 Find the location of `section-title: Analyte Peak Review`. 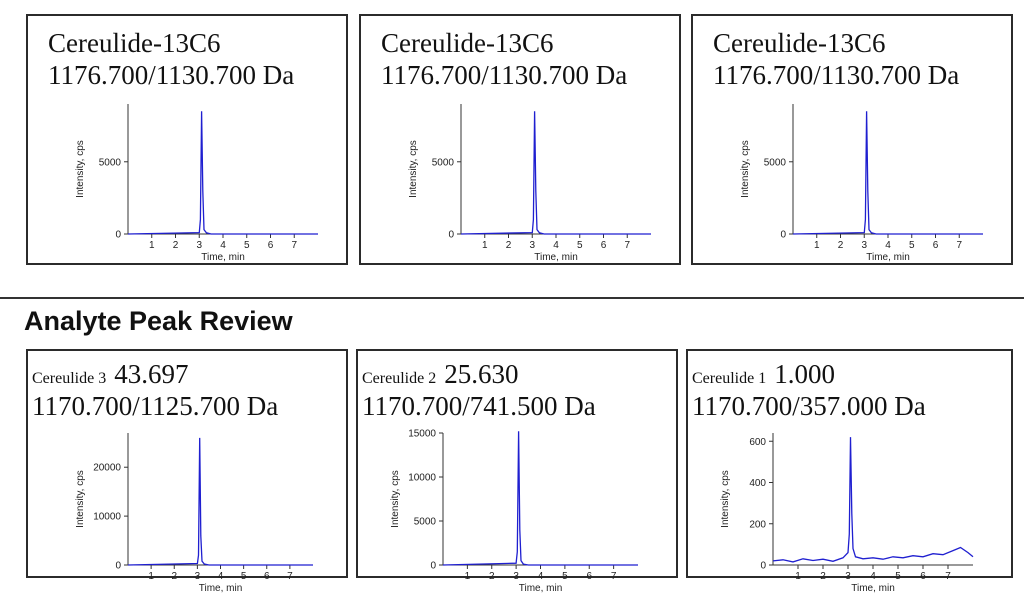

section-title: Analyte Peak Review is located at coordinates (158, 321).